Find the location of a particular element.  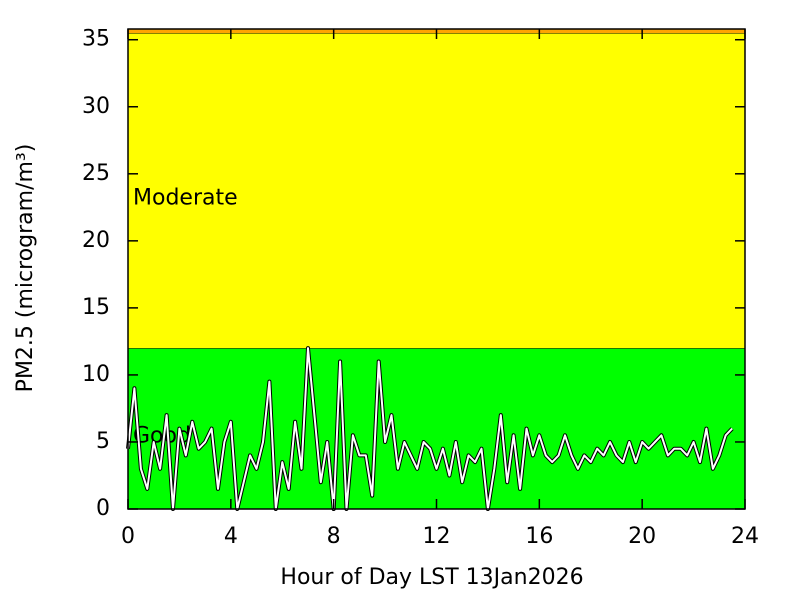

y-tick-label: 25 is located at coordinates (96, 173).